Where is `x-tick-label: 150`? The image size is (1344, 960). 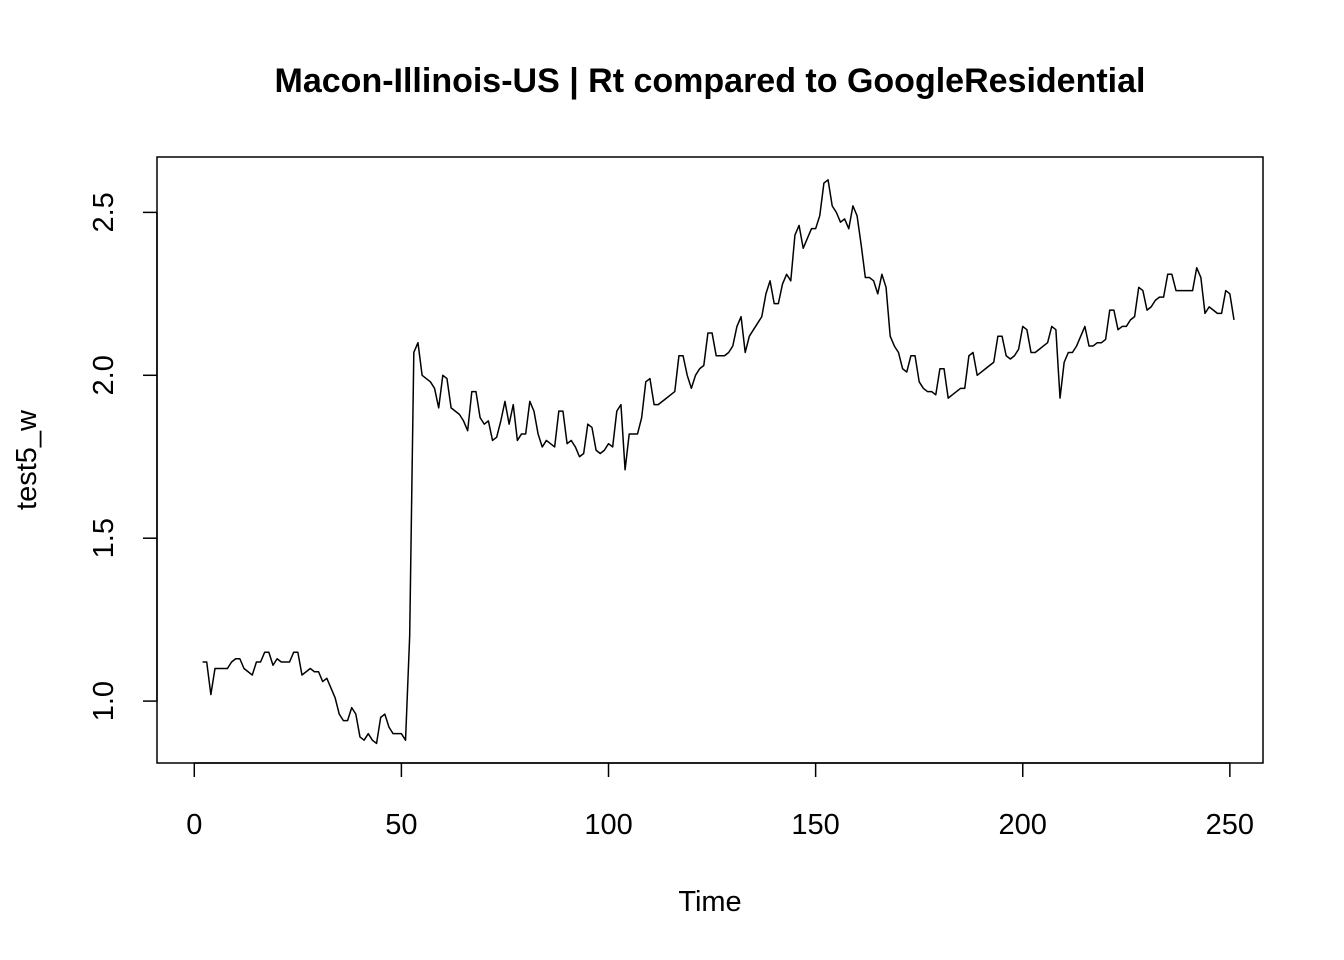 x-tick-label: 150 is located at coordinates (815, 825).